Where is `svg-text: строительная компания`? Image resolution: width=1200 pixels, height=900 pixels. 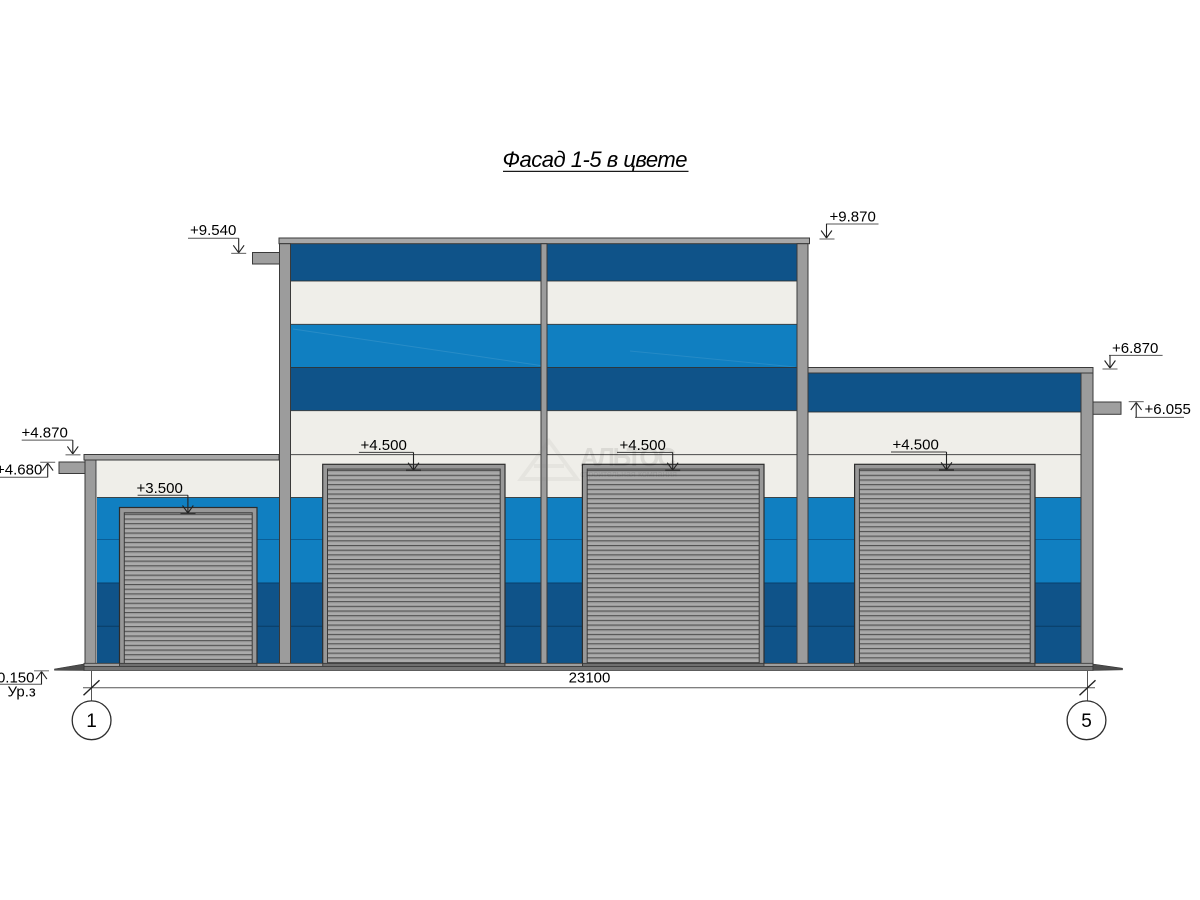
svg-text: строительная компания is located at coordinates (628, 474).